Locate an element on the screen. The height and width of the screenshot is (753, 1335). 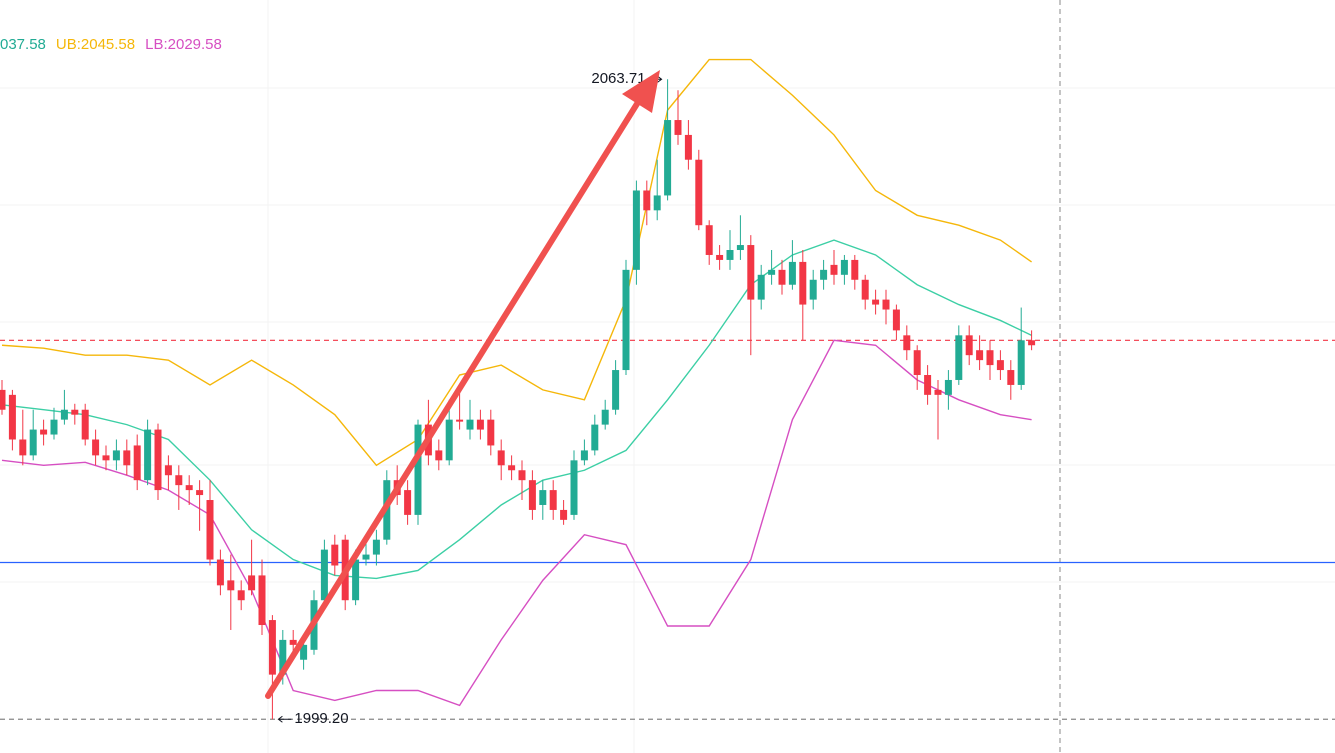
trend-arrow-head is located at coordinates (641, 91).